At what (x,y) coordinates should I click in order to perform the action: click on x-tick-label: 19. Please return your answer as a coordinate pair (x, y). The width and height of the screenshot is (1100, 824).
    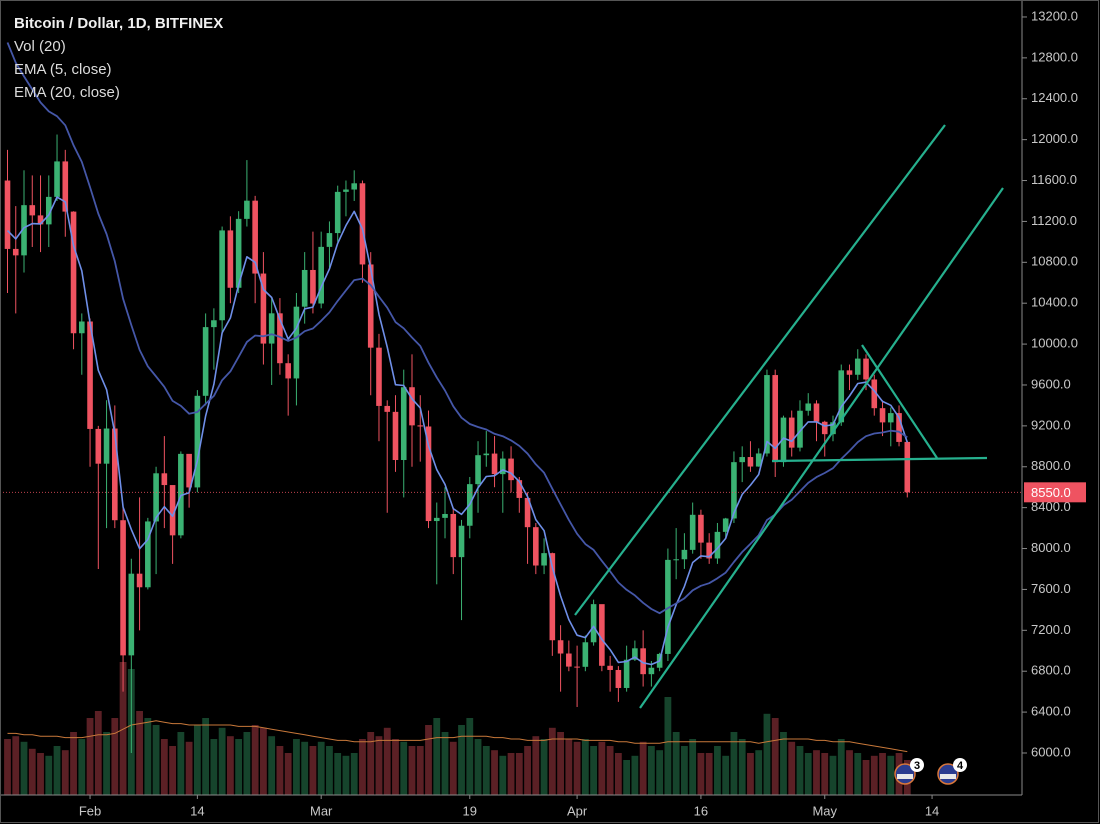
    Looking at the image, I should click on (470, 810).